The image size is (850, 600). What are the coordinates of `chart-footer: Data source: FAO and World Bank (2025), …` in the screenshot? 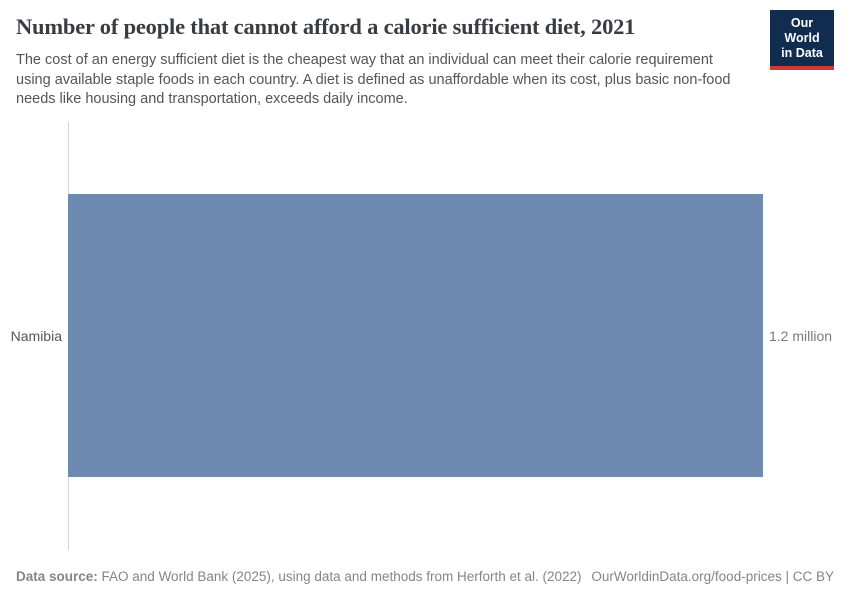 It's located at (425, 576).